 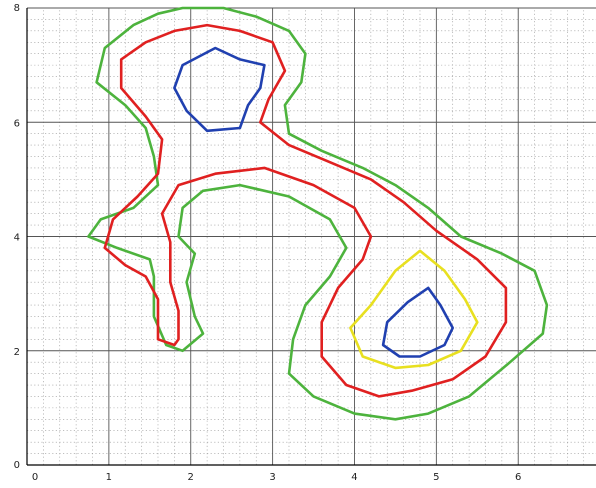 What do you see at coordinates (17, 465) in the screenshot?
I see `y-tick-label: 0` at bounding box center [17, 465].